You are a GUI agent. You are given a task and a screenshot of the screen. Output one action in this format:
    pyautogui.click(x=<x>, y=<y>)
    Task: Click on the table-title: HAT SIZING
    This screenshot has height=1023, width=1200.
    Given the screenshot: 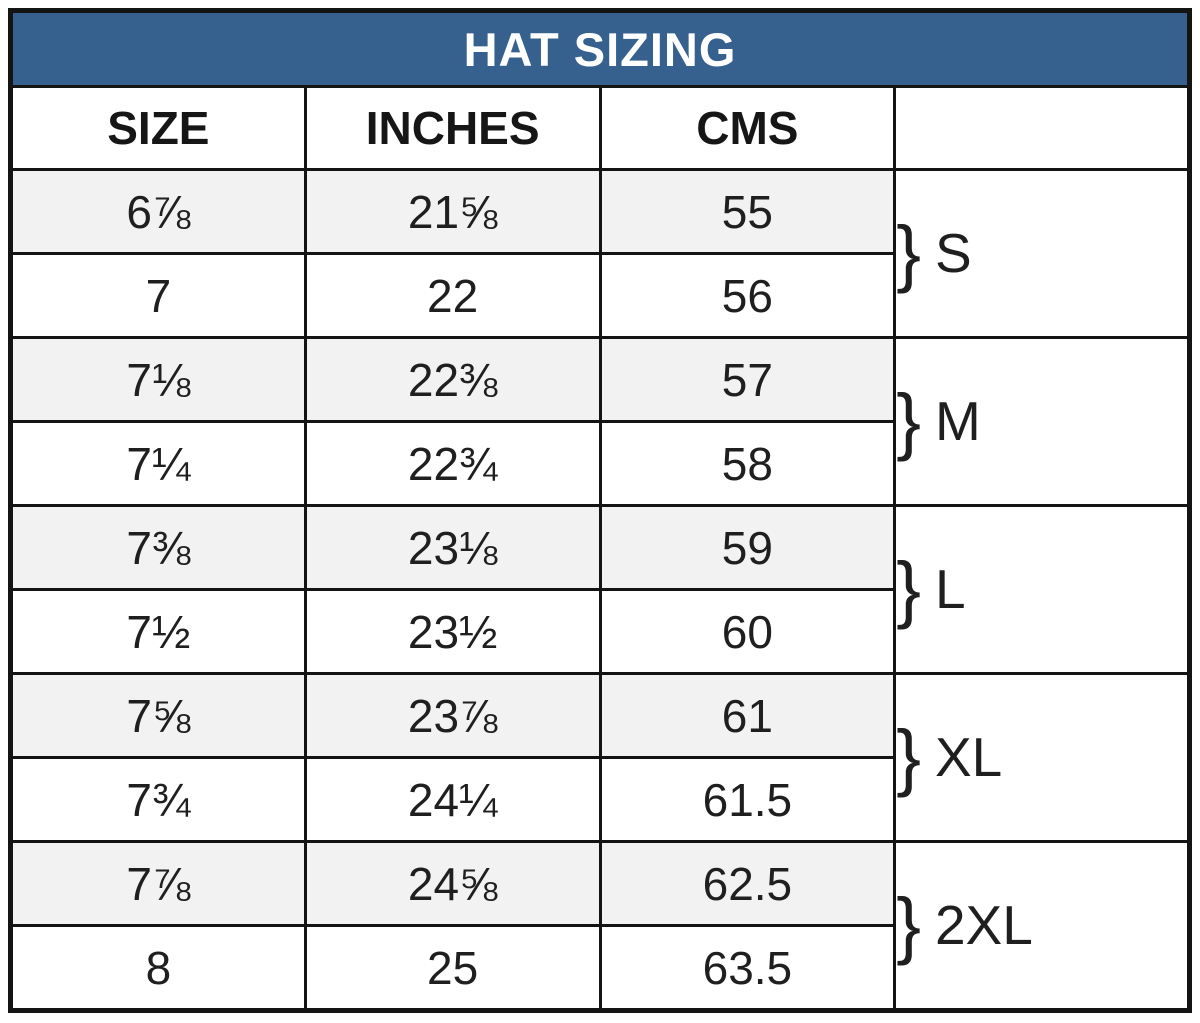 What is the action you would take?
    pyautogui.click(x=600, y=48)
    